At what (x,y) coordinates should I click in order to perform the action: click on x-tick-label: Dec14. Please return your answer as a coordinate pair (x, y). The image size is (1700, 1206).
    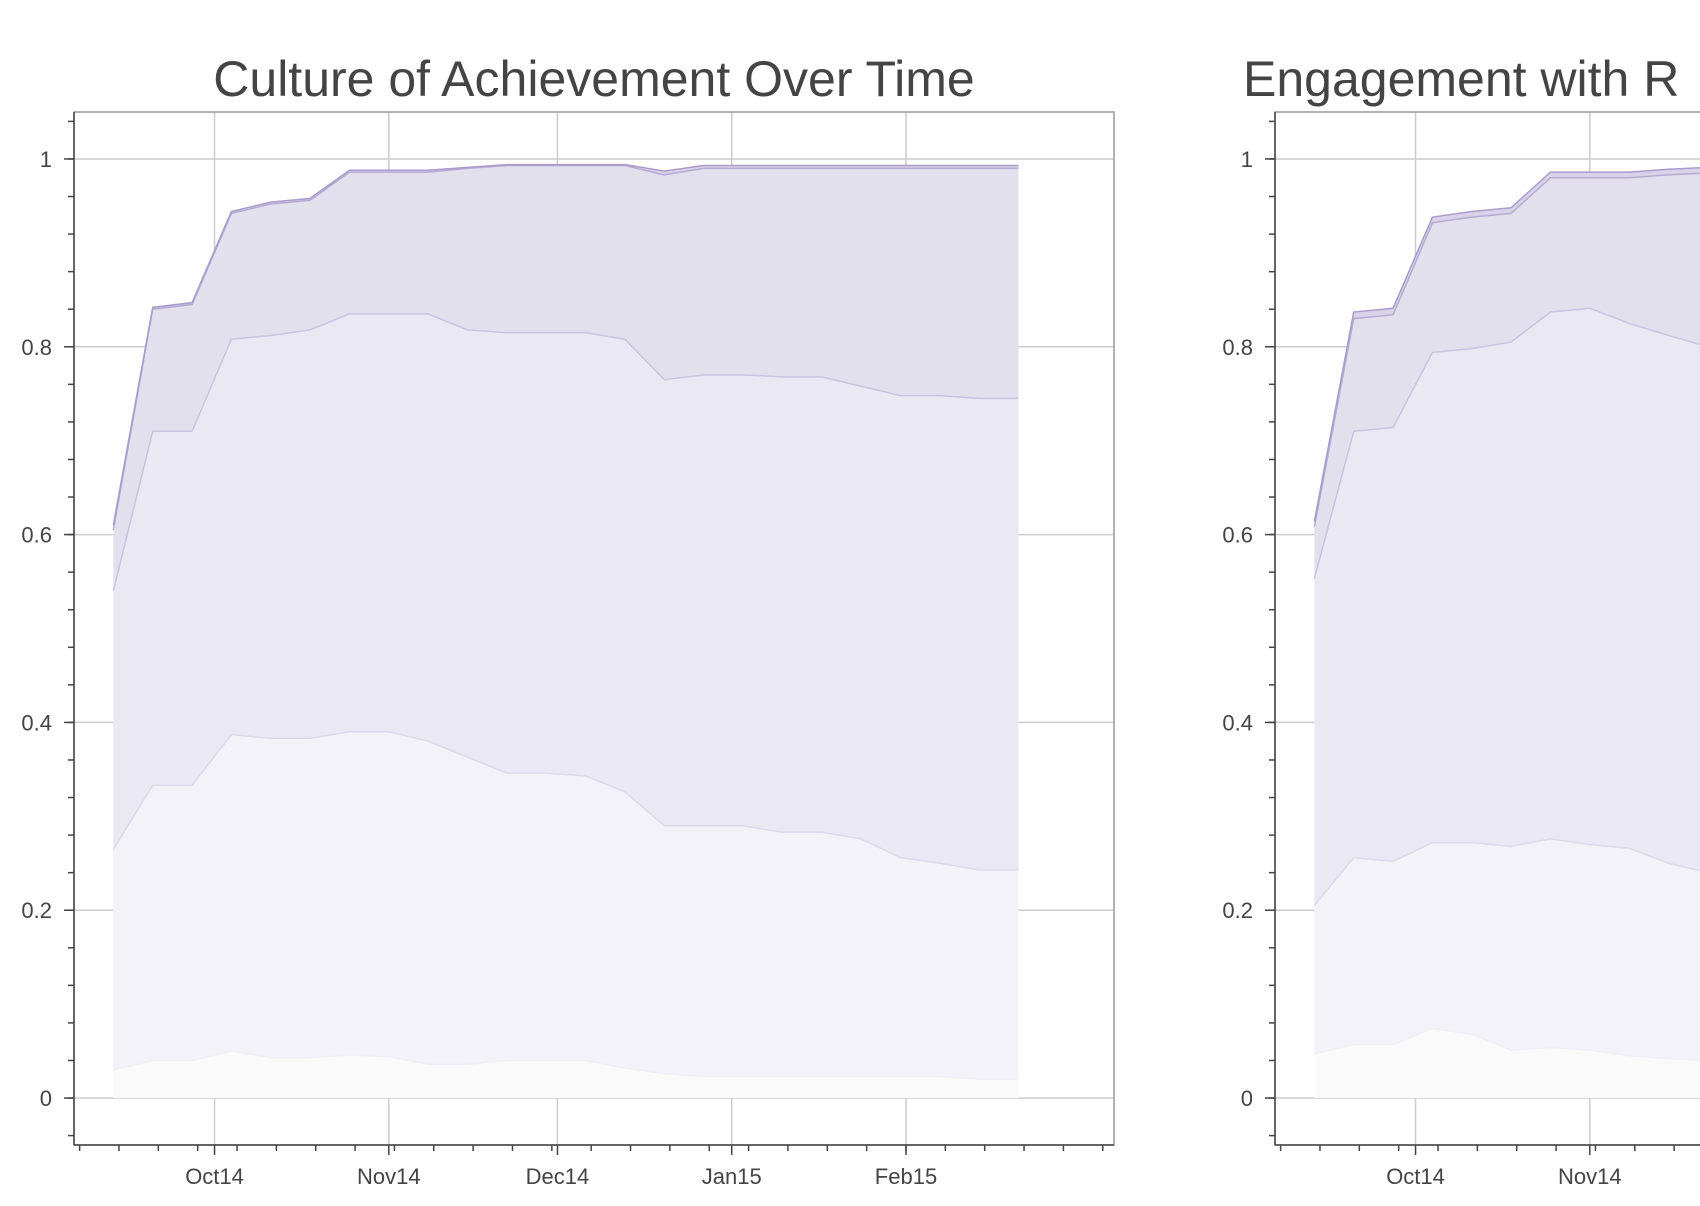
    Looking at the image, I should click on (558, 1176).